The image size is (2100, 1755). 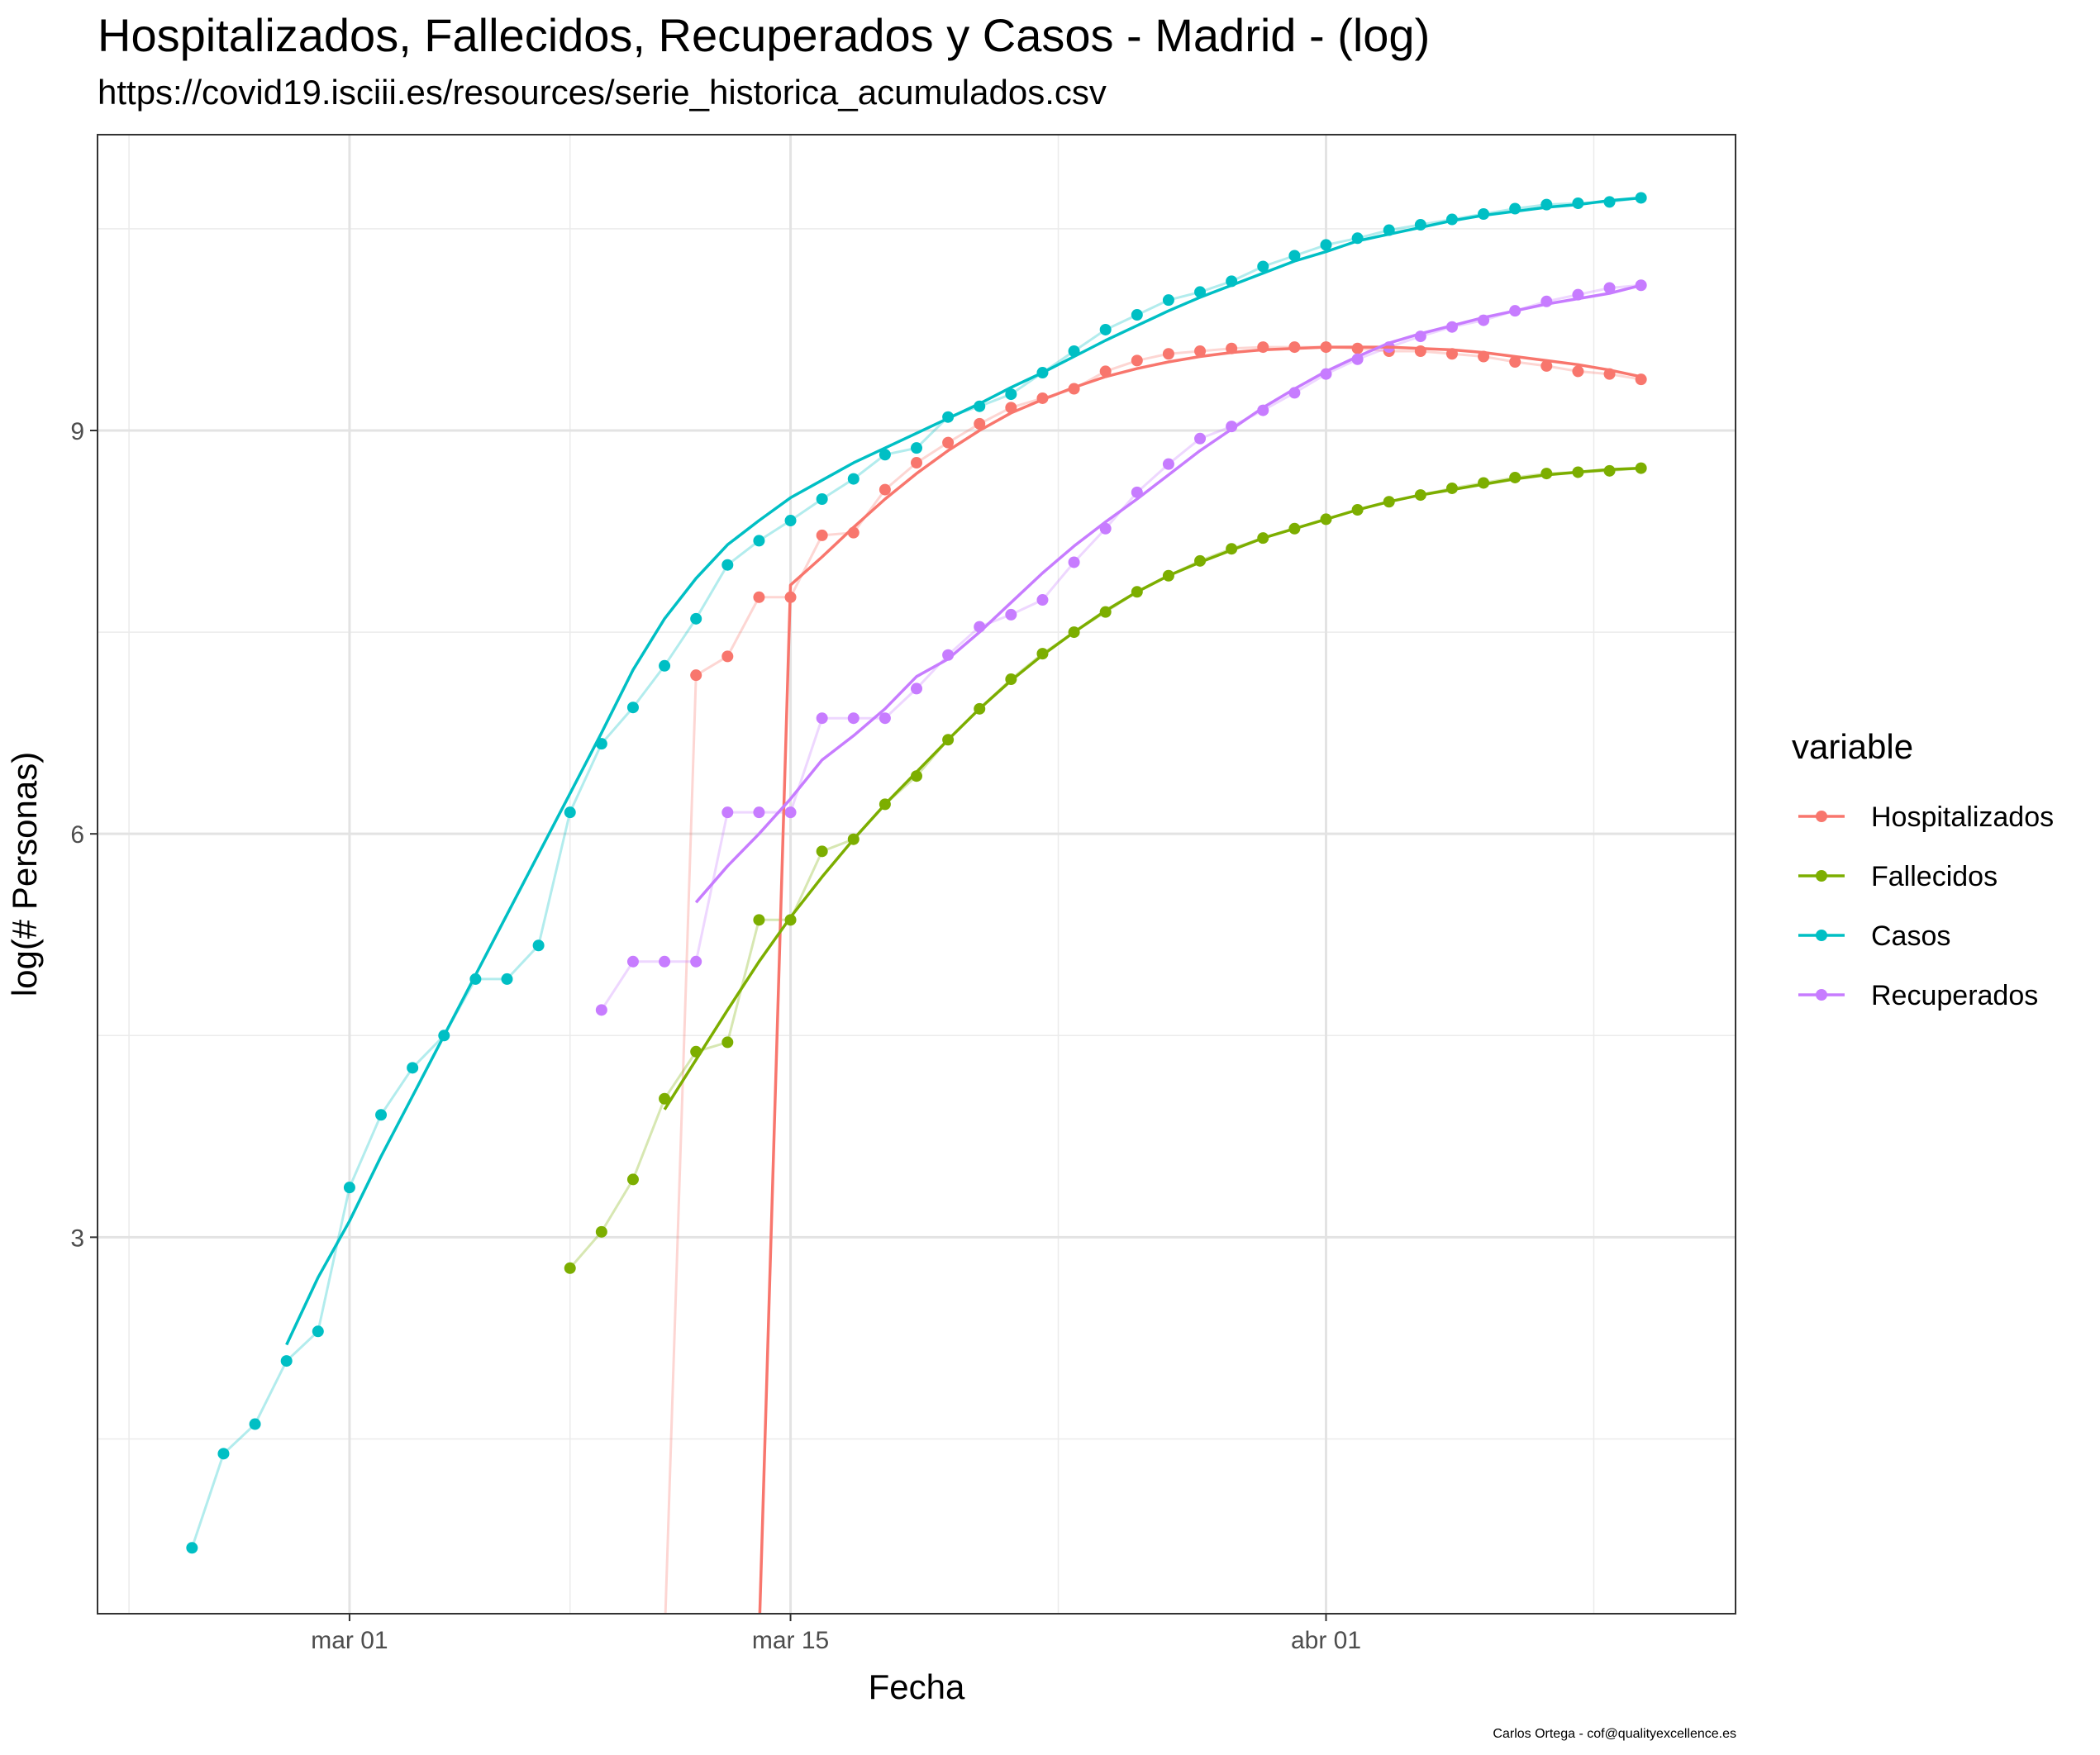 What do you see at coordinates (1821, 876) in the screenshot?
I see `legend-key-point-fallecidos` at bounding box center [1821, 876].